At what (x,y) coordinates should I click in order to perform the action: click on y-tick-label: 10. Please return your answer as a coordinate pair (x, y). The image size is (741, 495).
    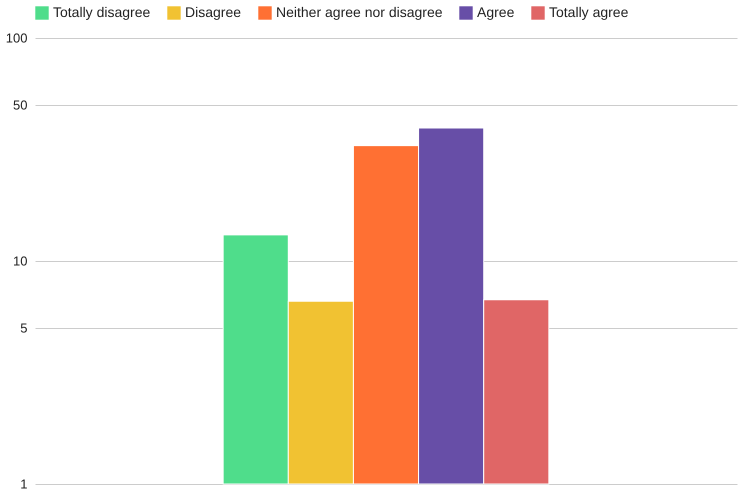
    Looking at the image, I should click on (20, 261).